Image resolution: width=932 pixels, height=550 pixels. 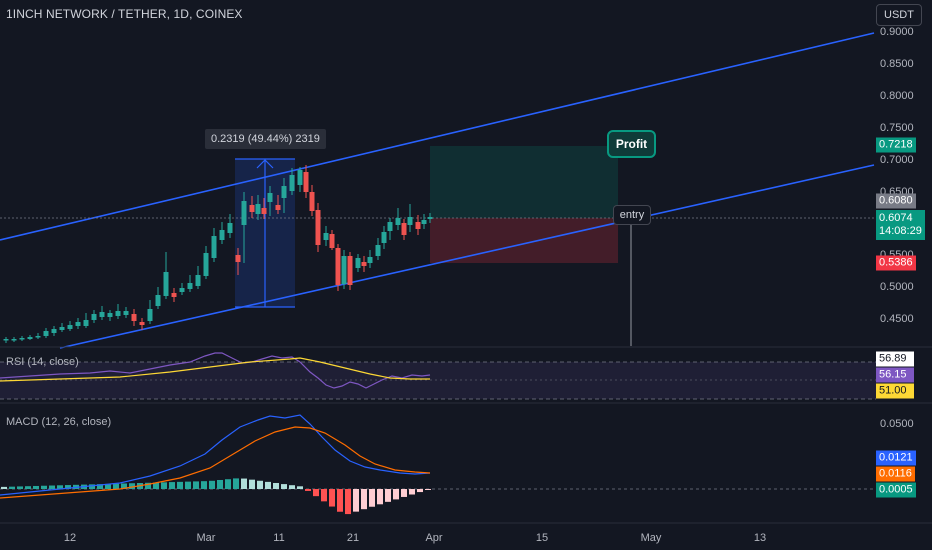 What do you see at coordinates (651, 538) in the screenshot?
I see `time-label: May` at bounding box center [651, 538].